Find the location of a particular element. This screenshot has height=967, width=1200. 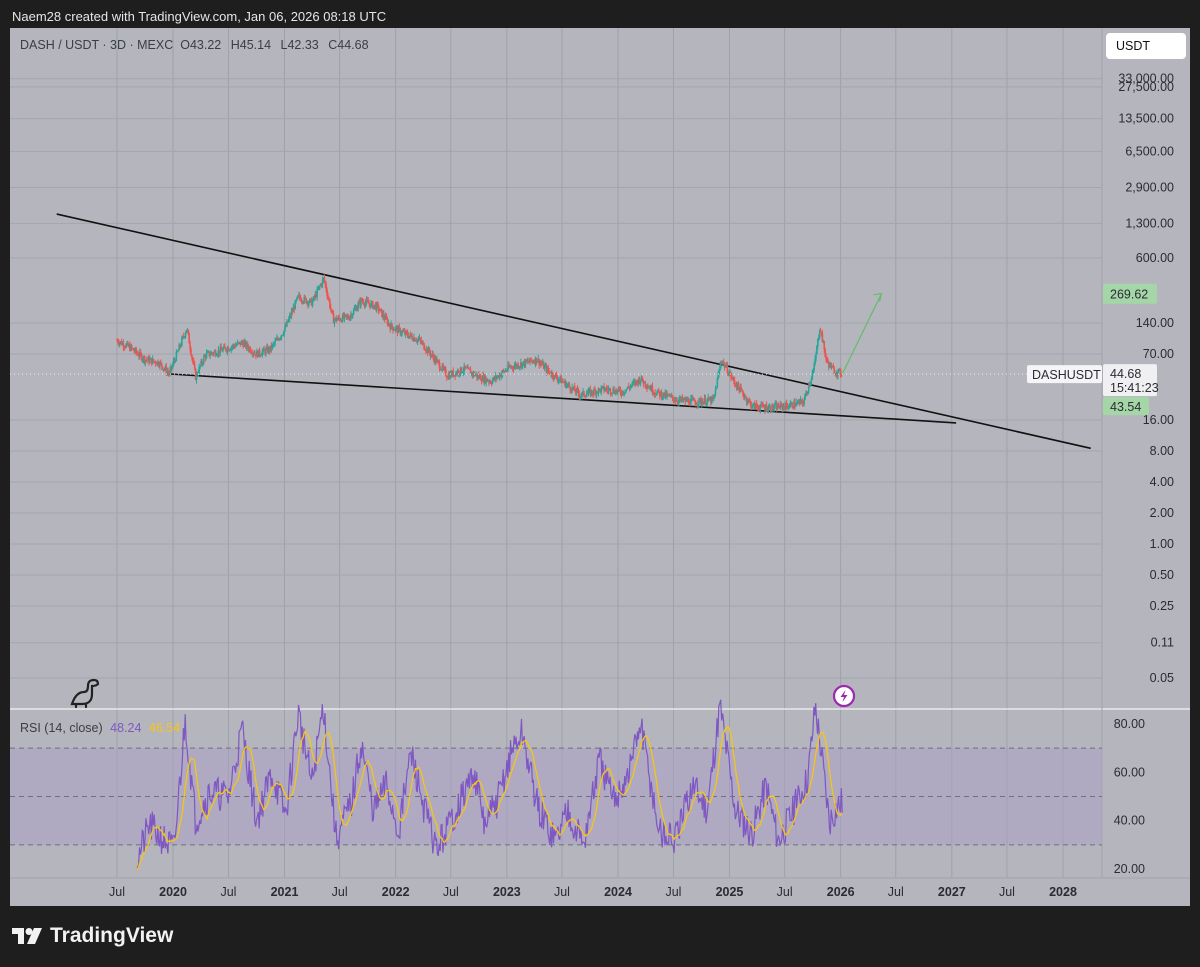

tradingview-brand: TradingView is located at coordinates (92, 936).